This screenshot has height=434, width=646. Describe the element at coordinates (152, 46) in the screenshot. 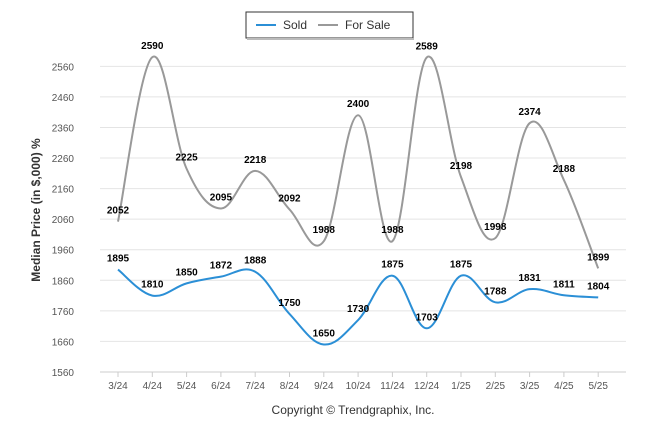

I see `data-label-for-sale: 2590` at that location.